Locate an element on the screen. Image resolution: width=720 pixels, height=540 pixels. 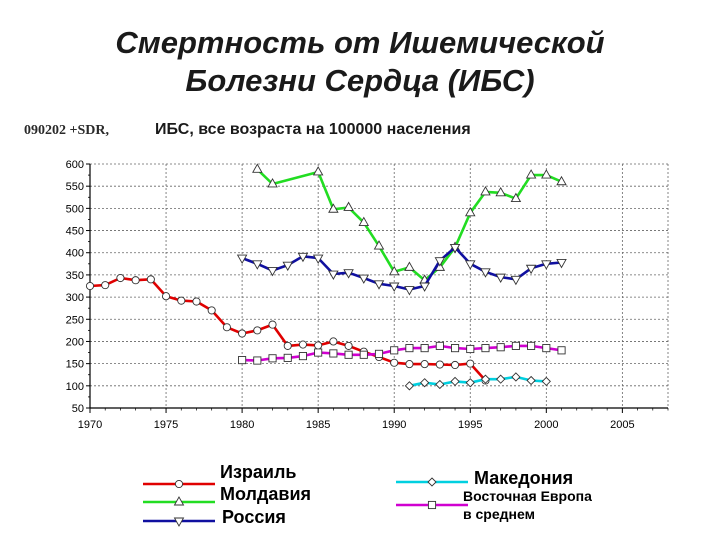
y-tick-label: 50 is located at coordinates (78, 409).